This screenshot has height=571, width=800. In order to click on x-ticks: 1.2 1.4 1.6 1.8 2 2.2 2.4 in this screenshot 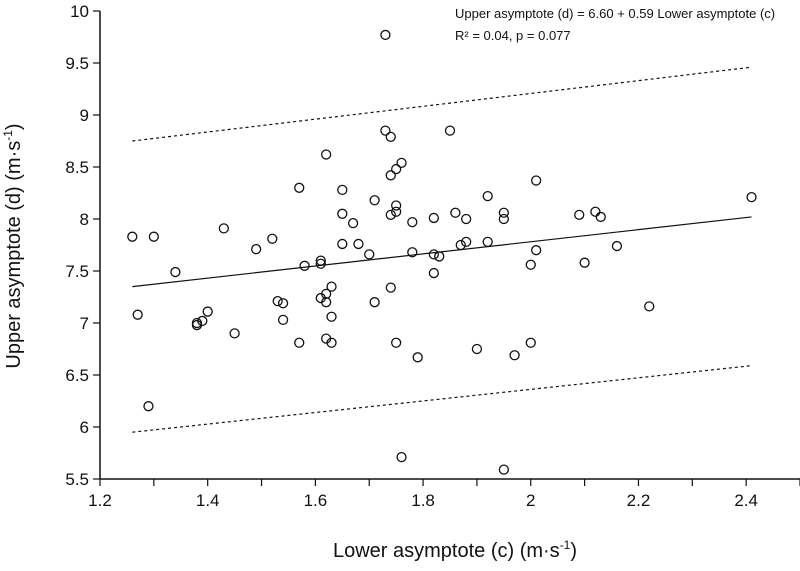, I will do `click(444, 494)`.